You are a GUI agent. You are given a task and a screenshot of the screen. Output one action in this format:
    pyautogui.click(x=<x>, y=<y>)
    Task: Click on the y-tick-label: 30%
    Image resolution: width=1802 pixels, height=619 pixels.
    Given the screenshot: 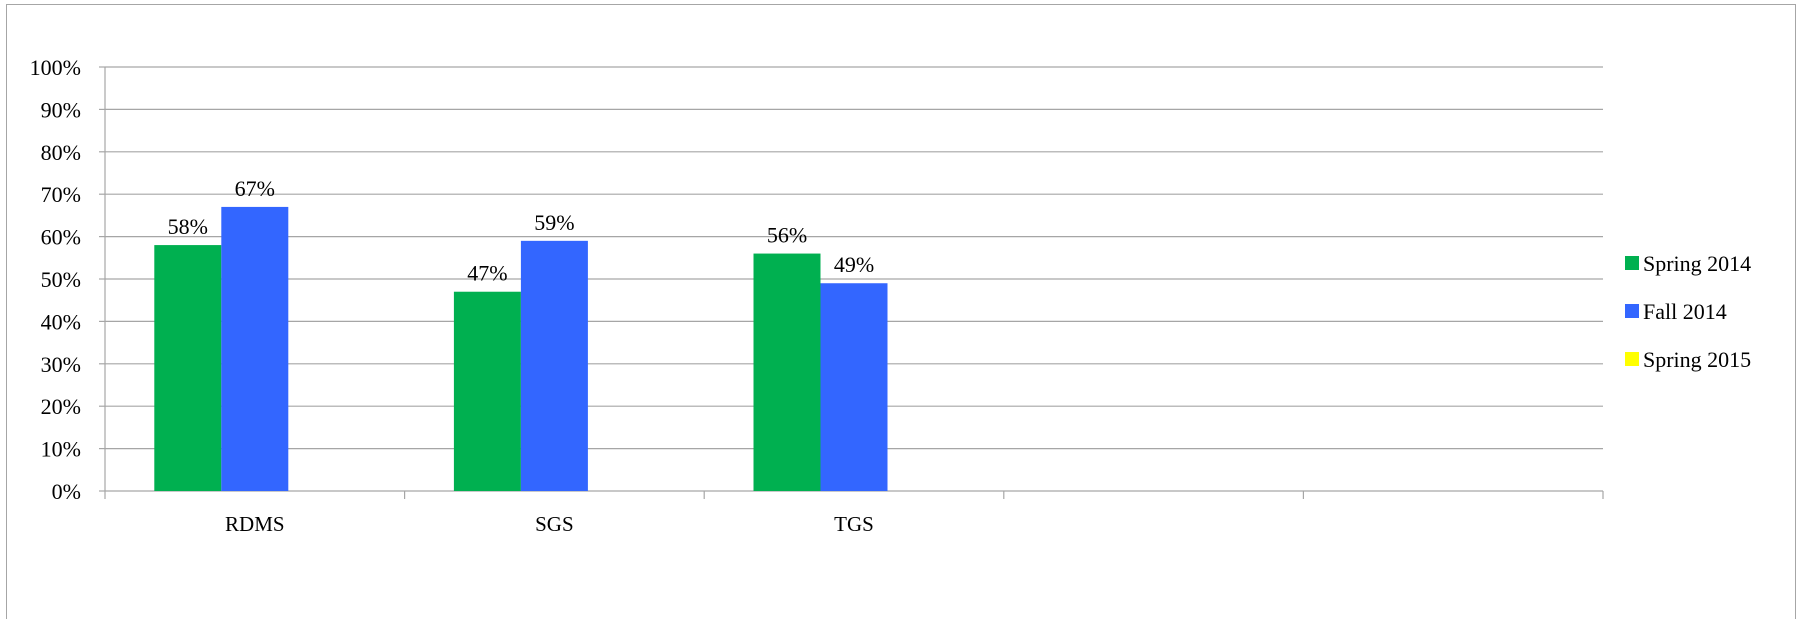 What is the action you would take?
    pyautogui.click(x=61, y=364)
    